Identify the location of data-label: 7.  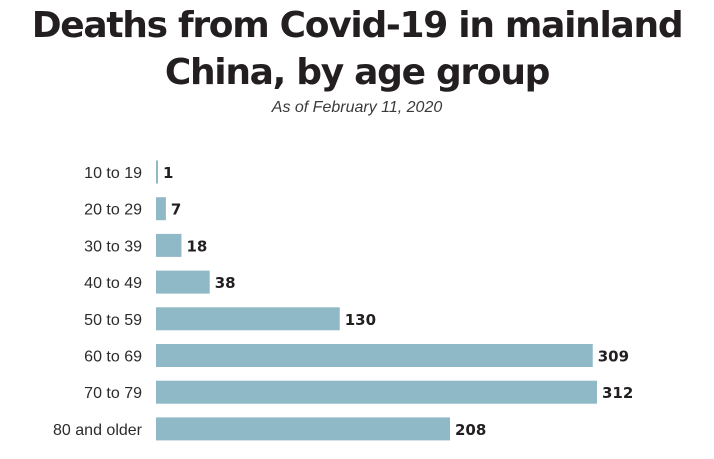
(176, 210).